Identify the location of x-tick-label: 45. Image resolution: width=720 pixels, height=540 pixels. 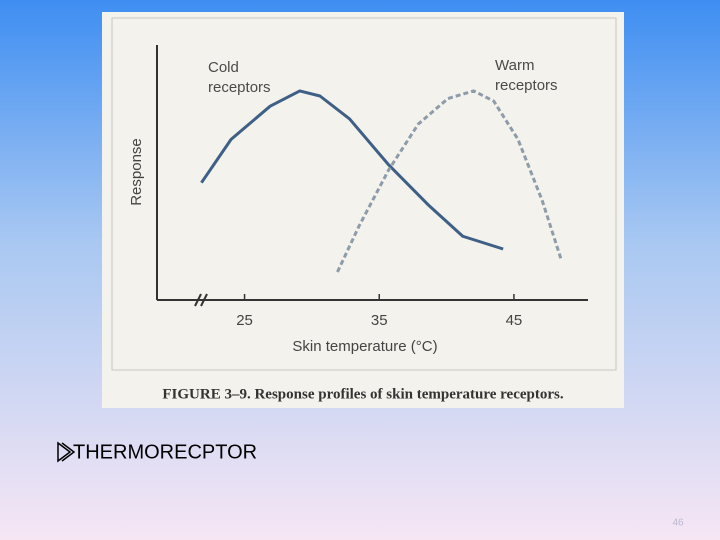
(514, 320).